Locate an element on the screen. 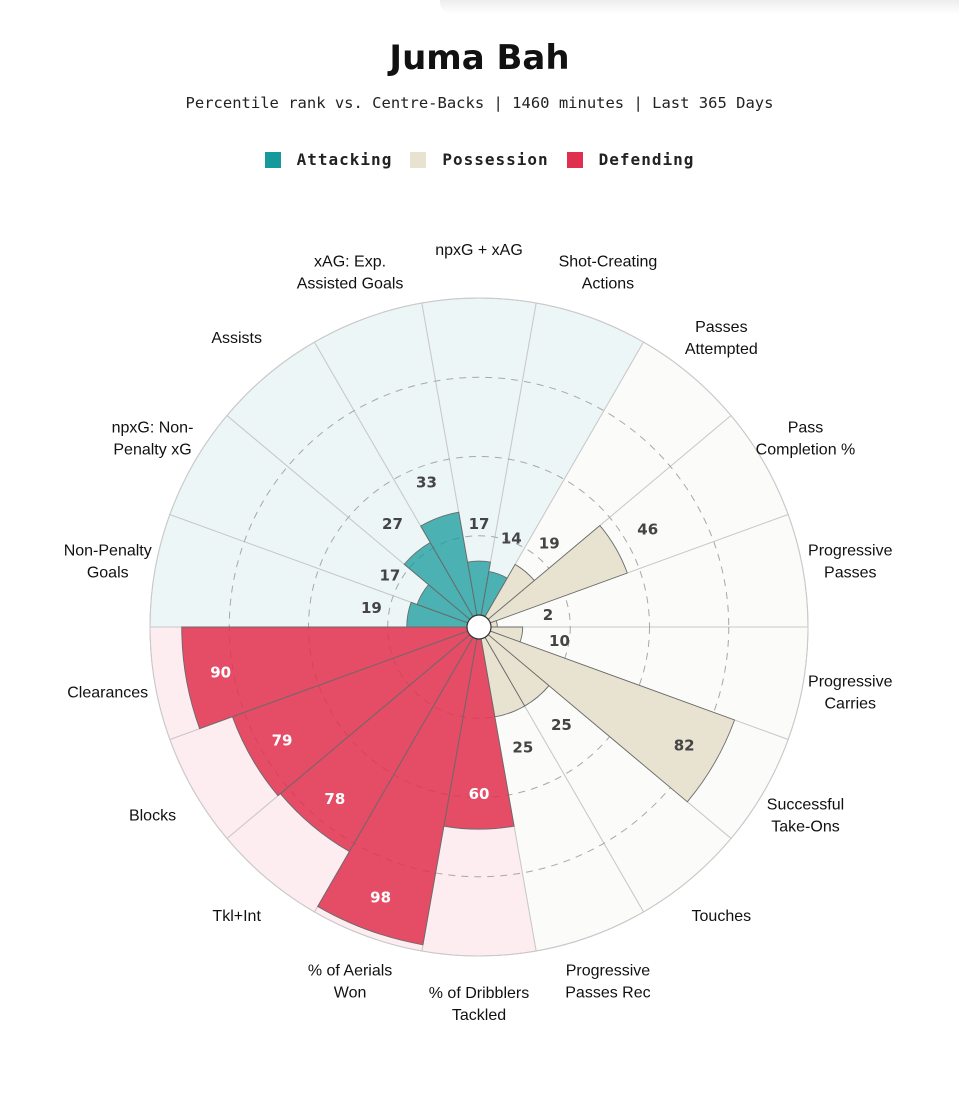 Image resolution: width=959 pixels, height=1100 pixels. value-label-clearances: 90 is located at coordinates (220, 673).